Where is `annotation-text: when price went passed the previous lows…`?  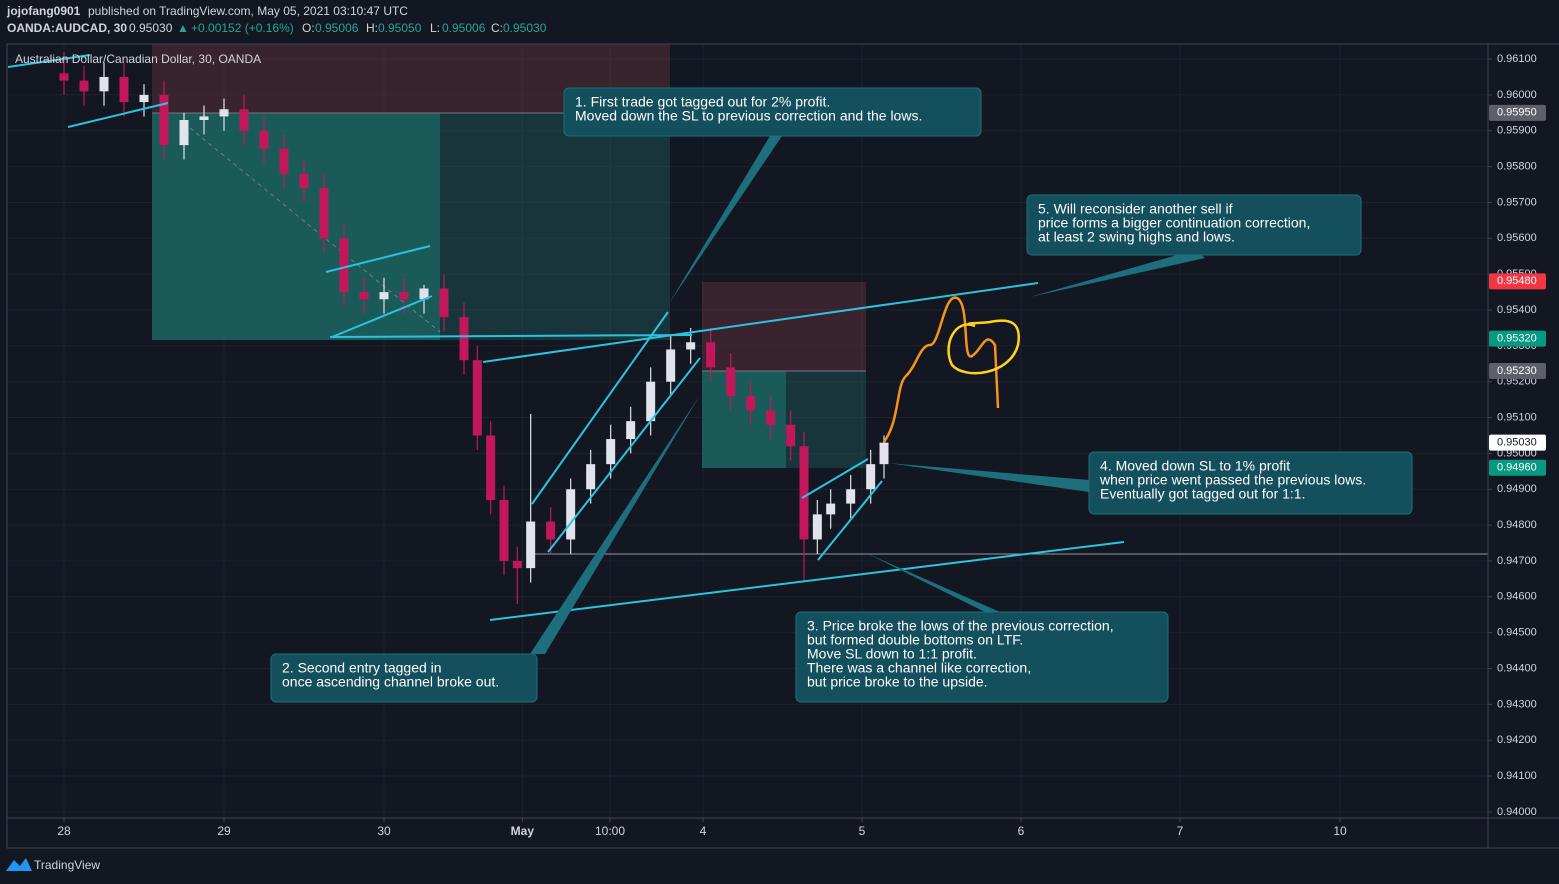
annotation-text: when price went passed the previous lows… is located at coordinates (1232, 480).